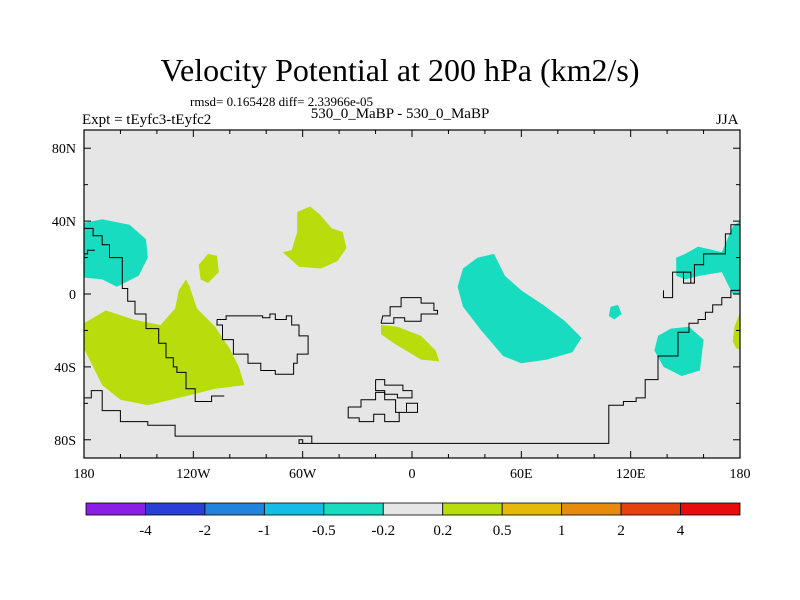 The width and height of the screenshot is (800, 600). Describe the element at coordinates (409, 310) in the screenshot. I see `coastline-atlantic-island-outline` at that location.